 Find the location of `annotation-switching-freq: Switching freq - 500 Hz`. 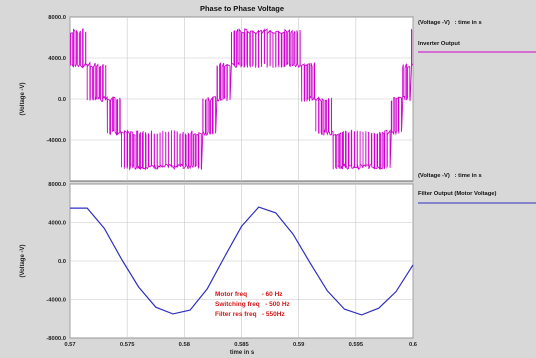

annotation-switching-freq: Switching freq - 500 Hz is located at coordinates (253, 304).